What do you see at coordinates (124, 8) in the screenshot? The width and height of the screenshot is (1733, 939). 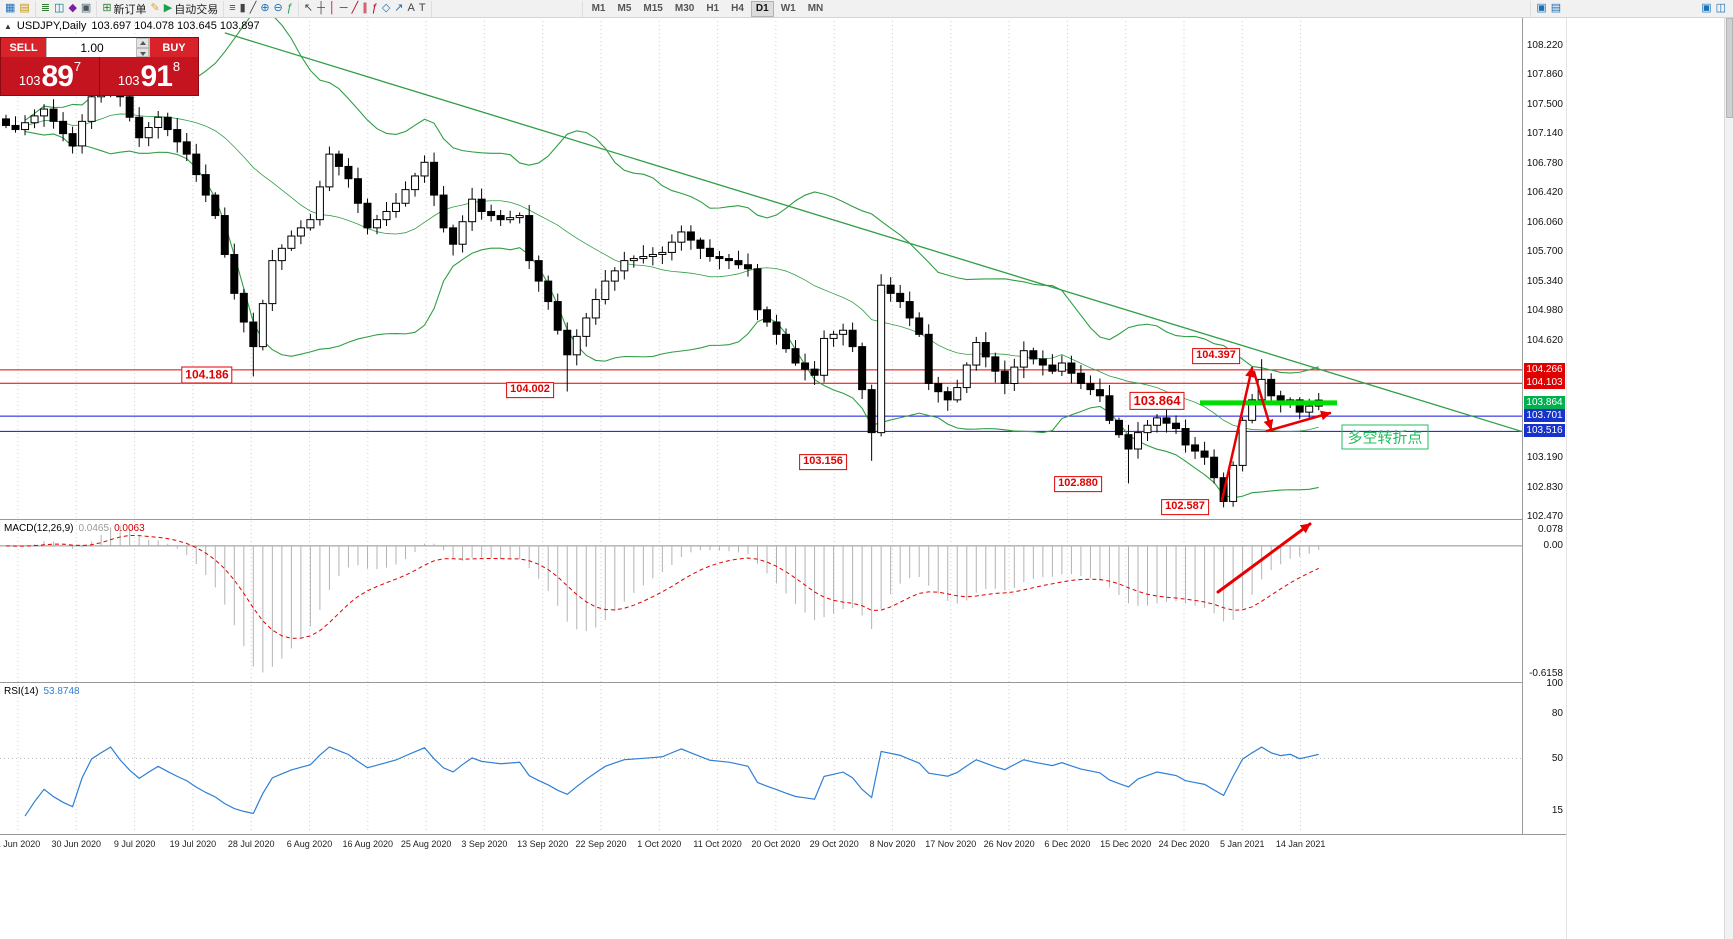 I see `new-order-button: ⊞ 新订单` at bounding box center [124, 8].